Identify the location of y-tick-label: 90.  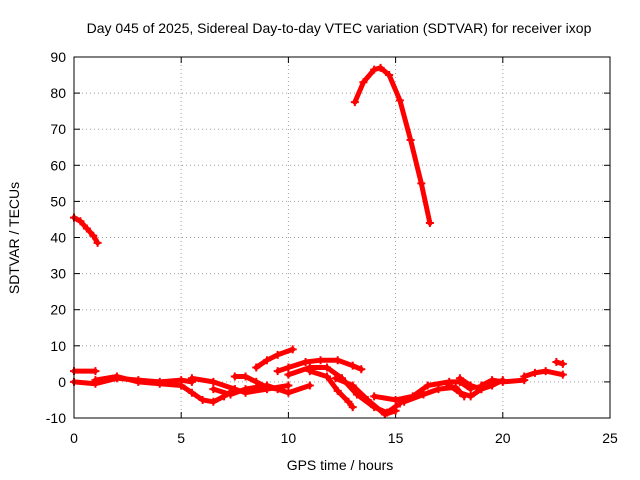
(58, 57).